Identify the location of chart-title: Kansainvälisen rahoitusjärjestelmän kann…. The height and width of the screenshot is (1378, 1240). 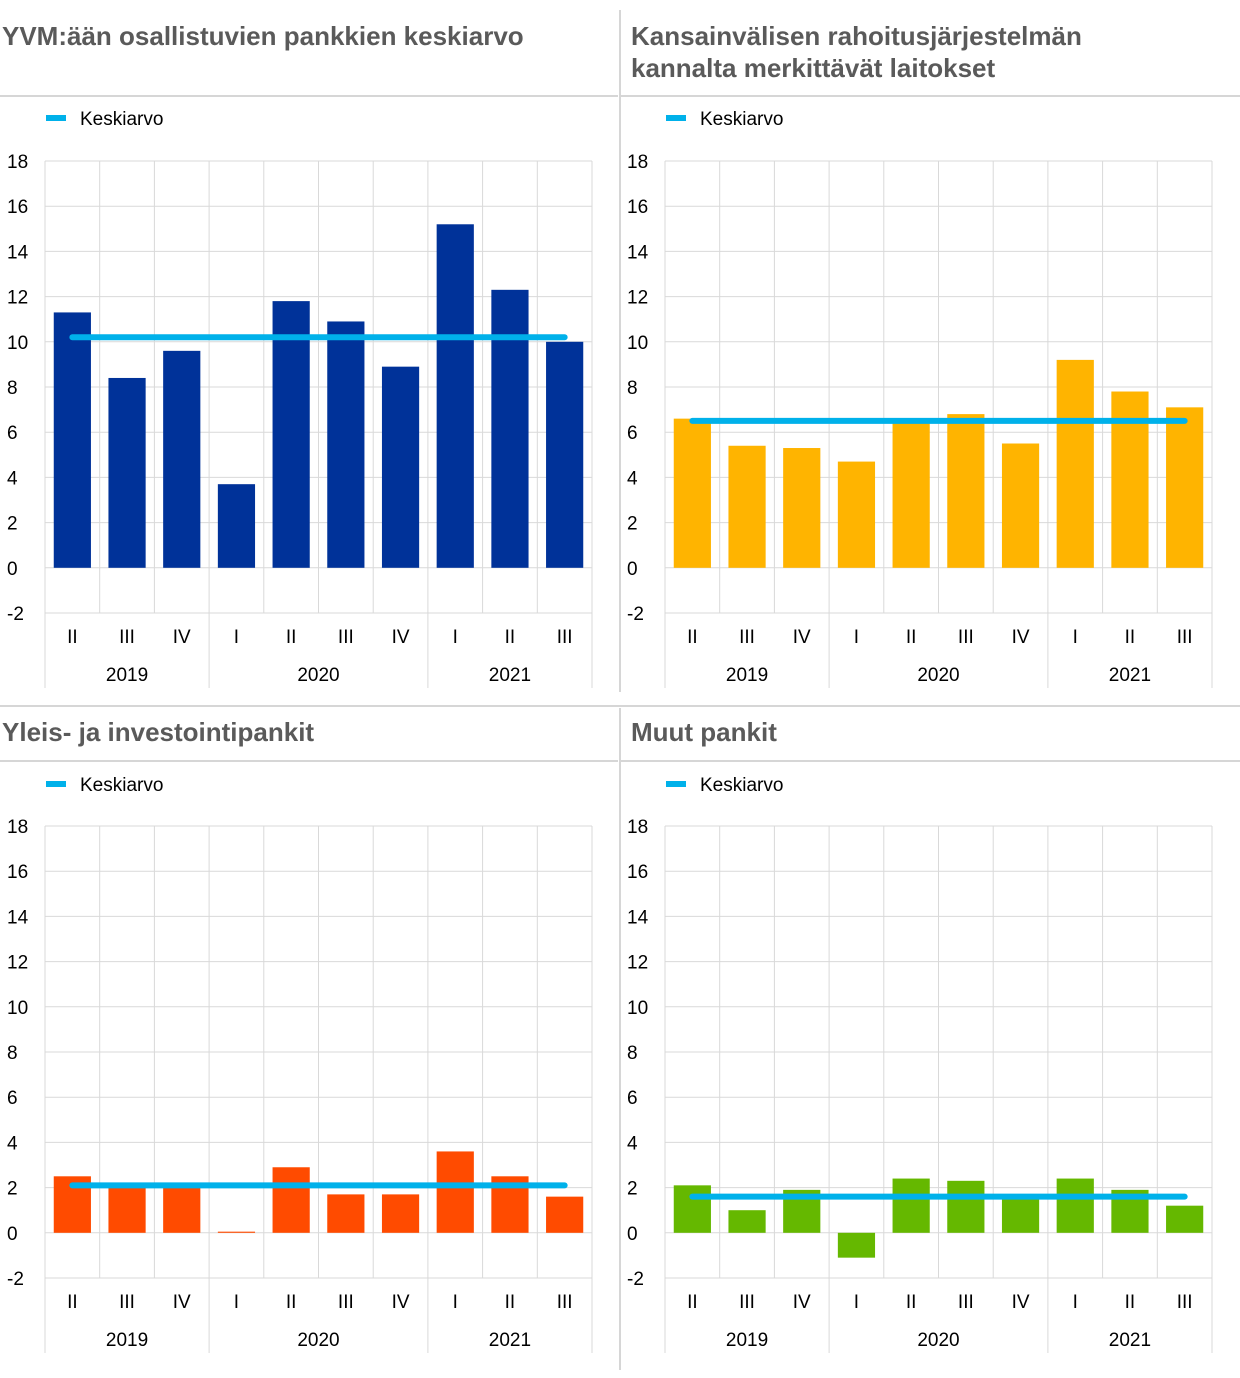
(856, 52).